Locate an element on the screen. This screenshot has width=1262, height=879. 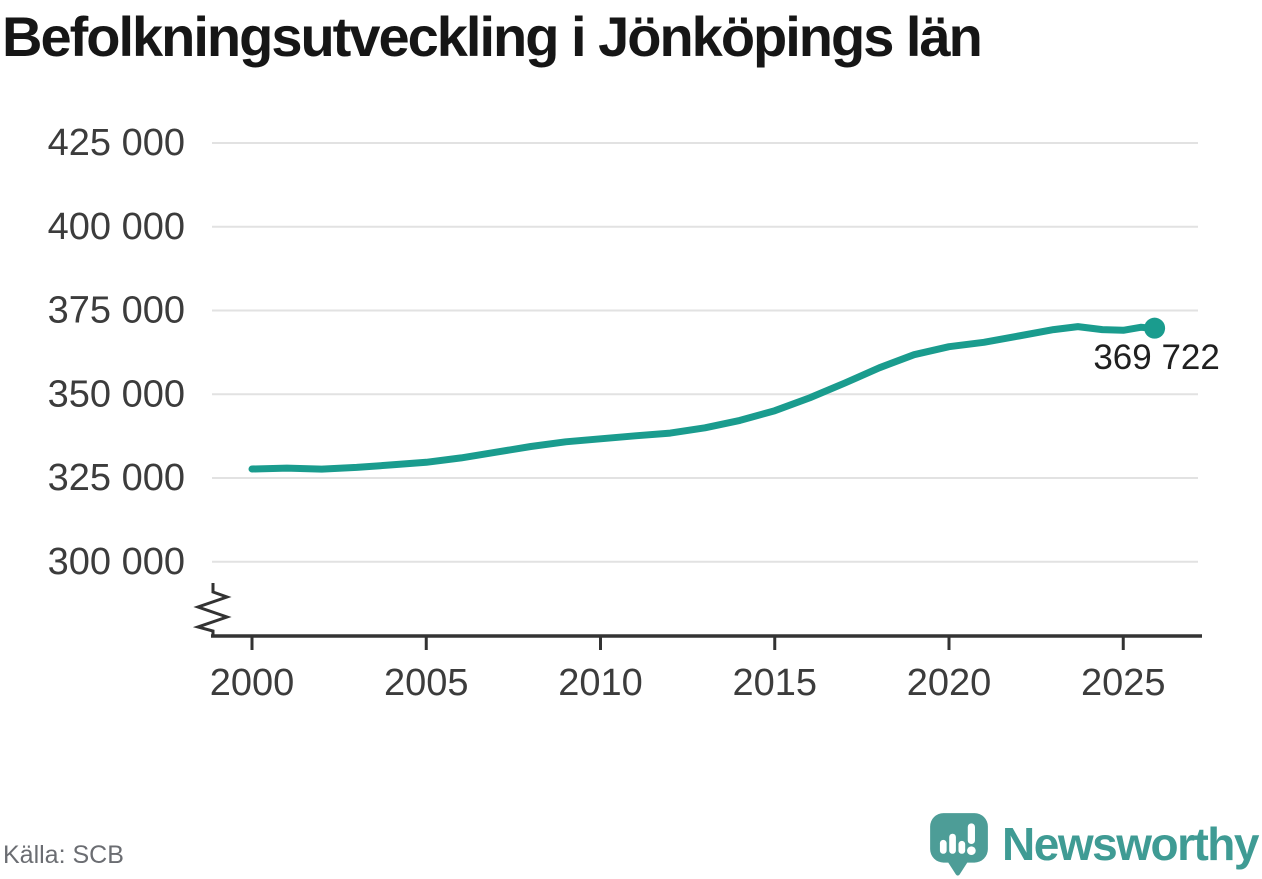
exclamation-dot is located at coordinates (971, 851).